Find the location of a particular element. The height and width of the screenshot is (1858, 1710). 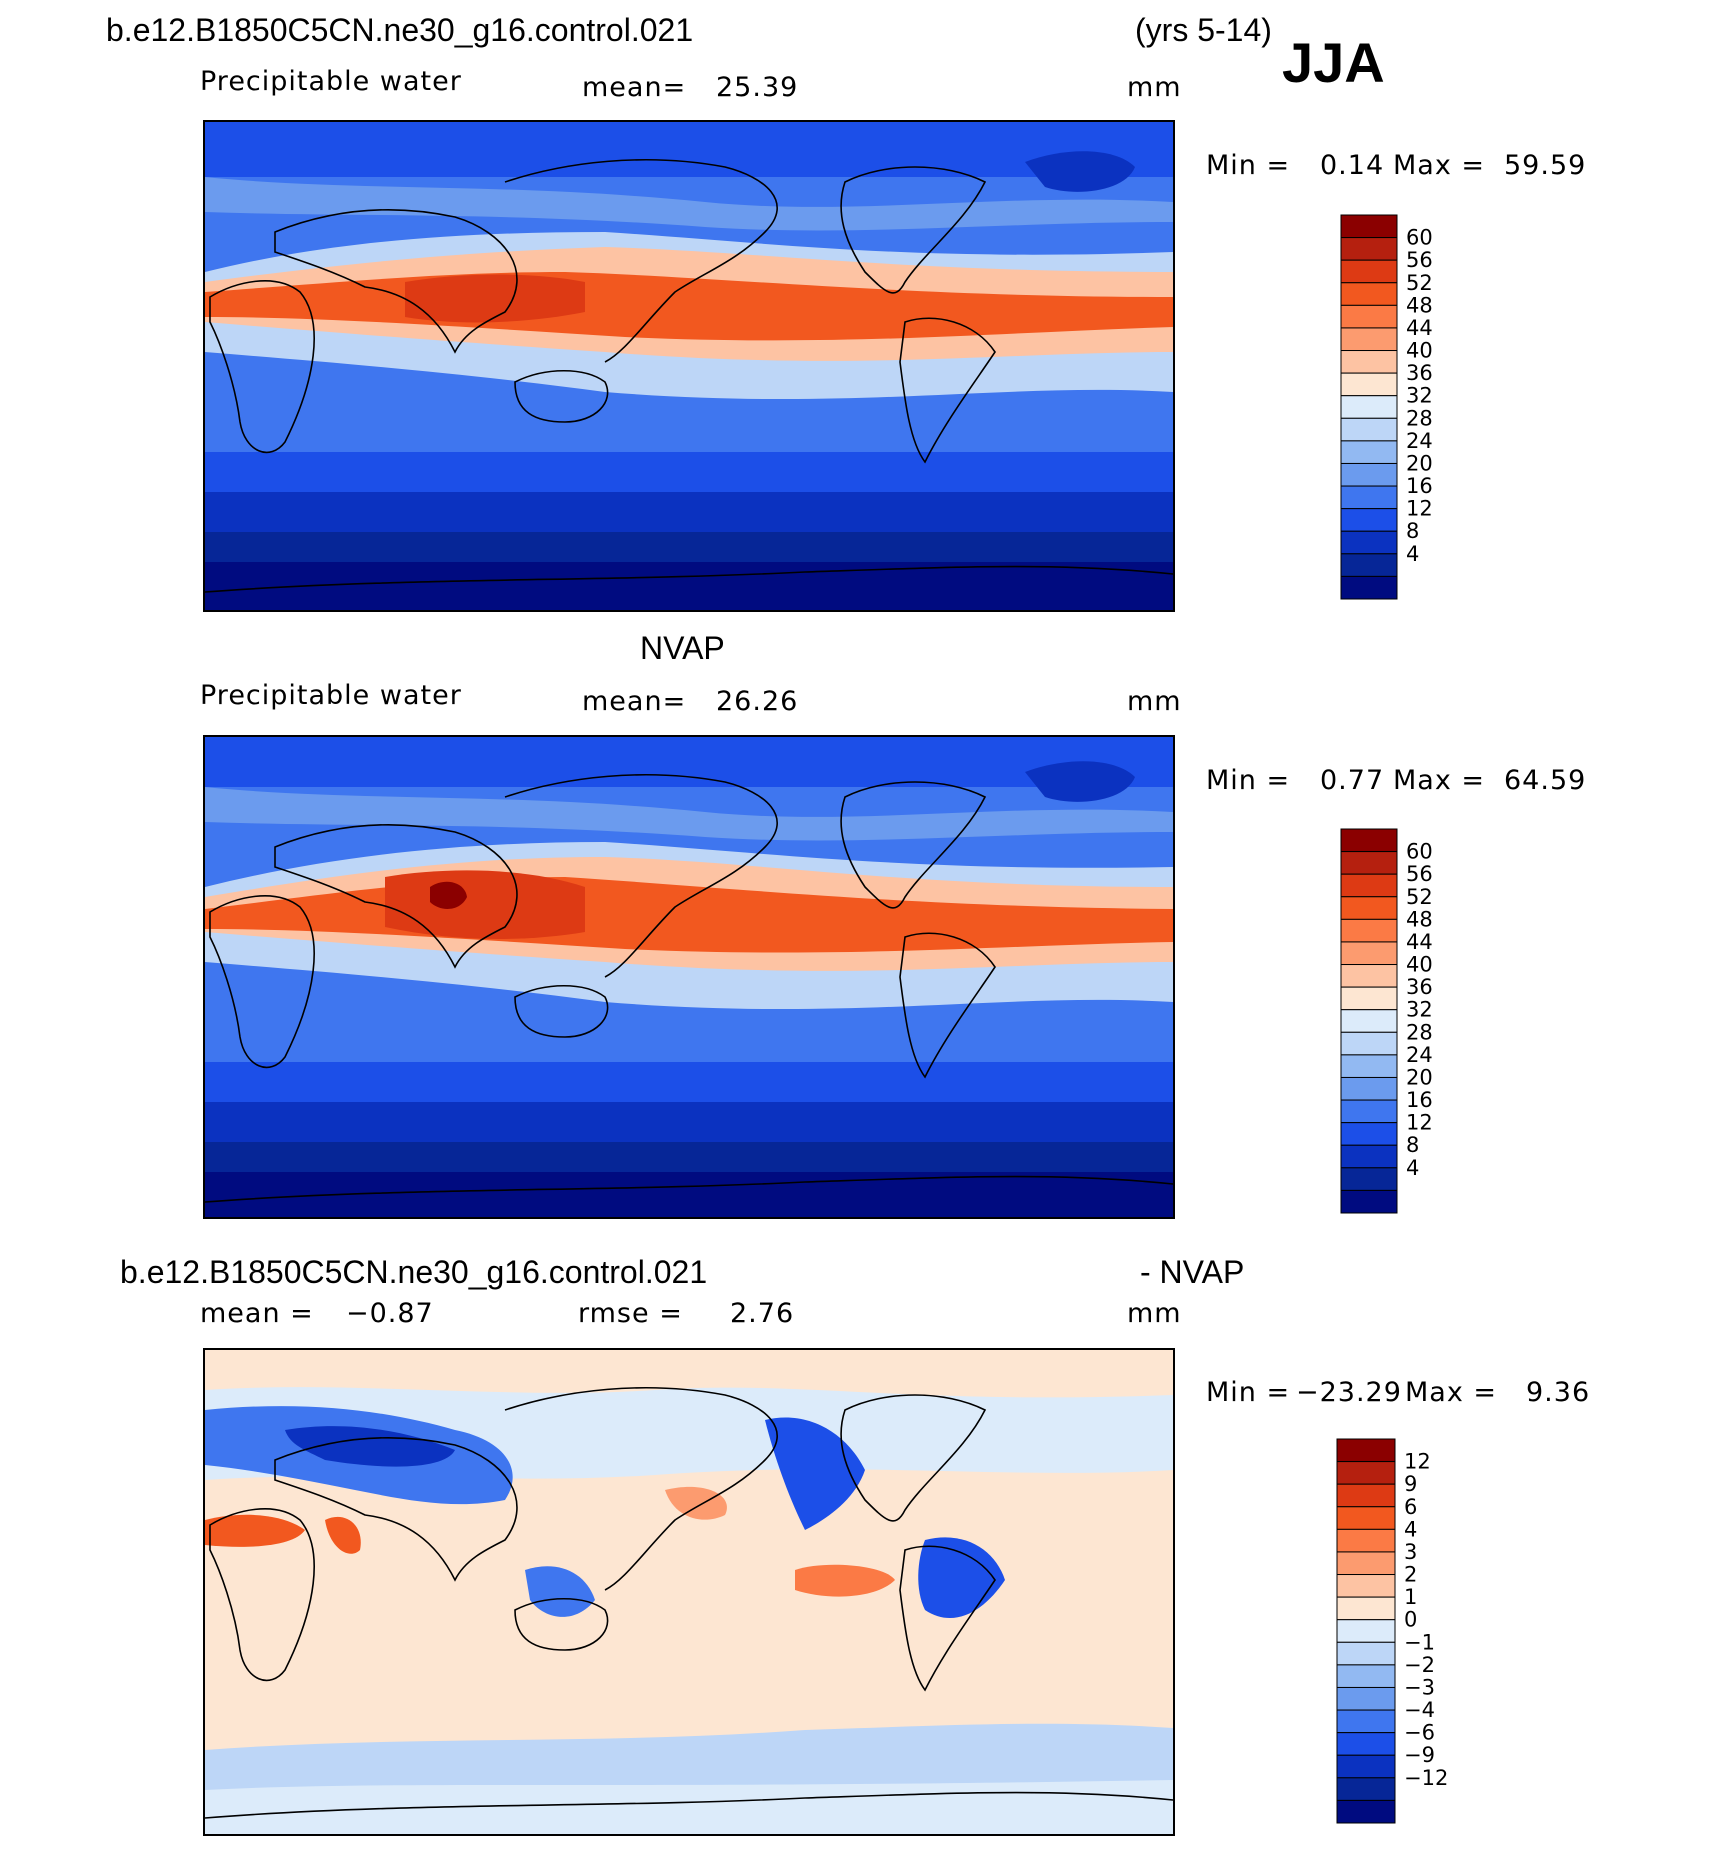

panel3-min-value: −23.29 is located at coordinates (1349, 1392).